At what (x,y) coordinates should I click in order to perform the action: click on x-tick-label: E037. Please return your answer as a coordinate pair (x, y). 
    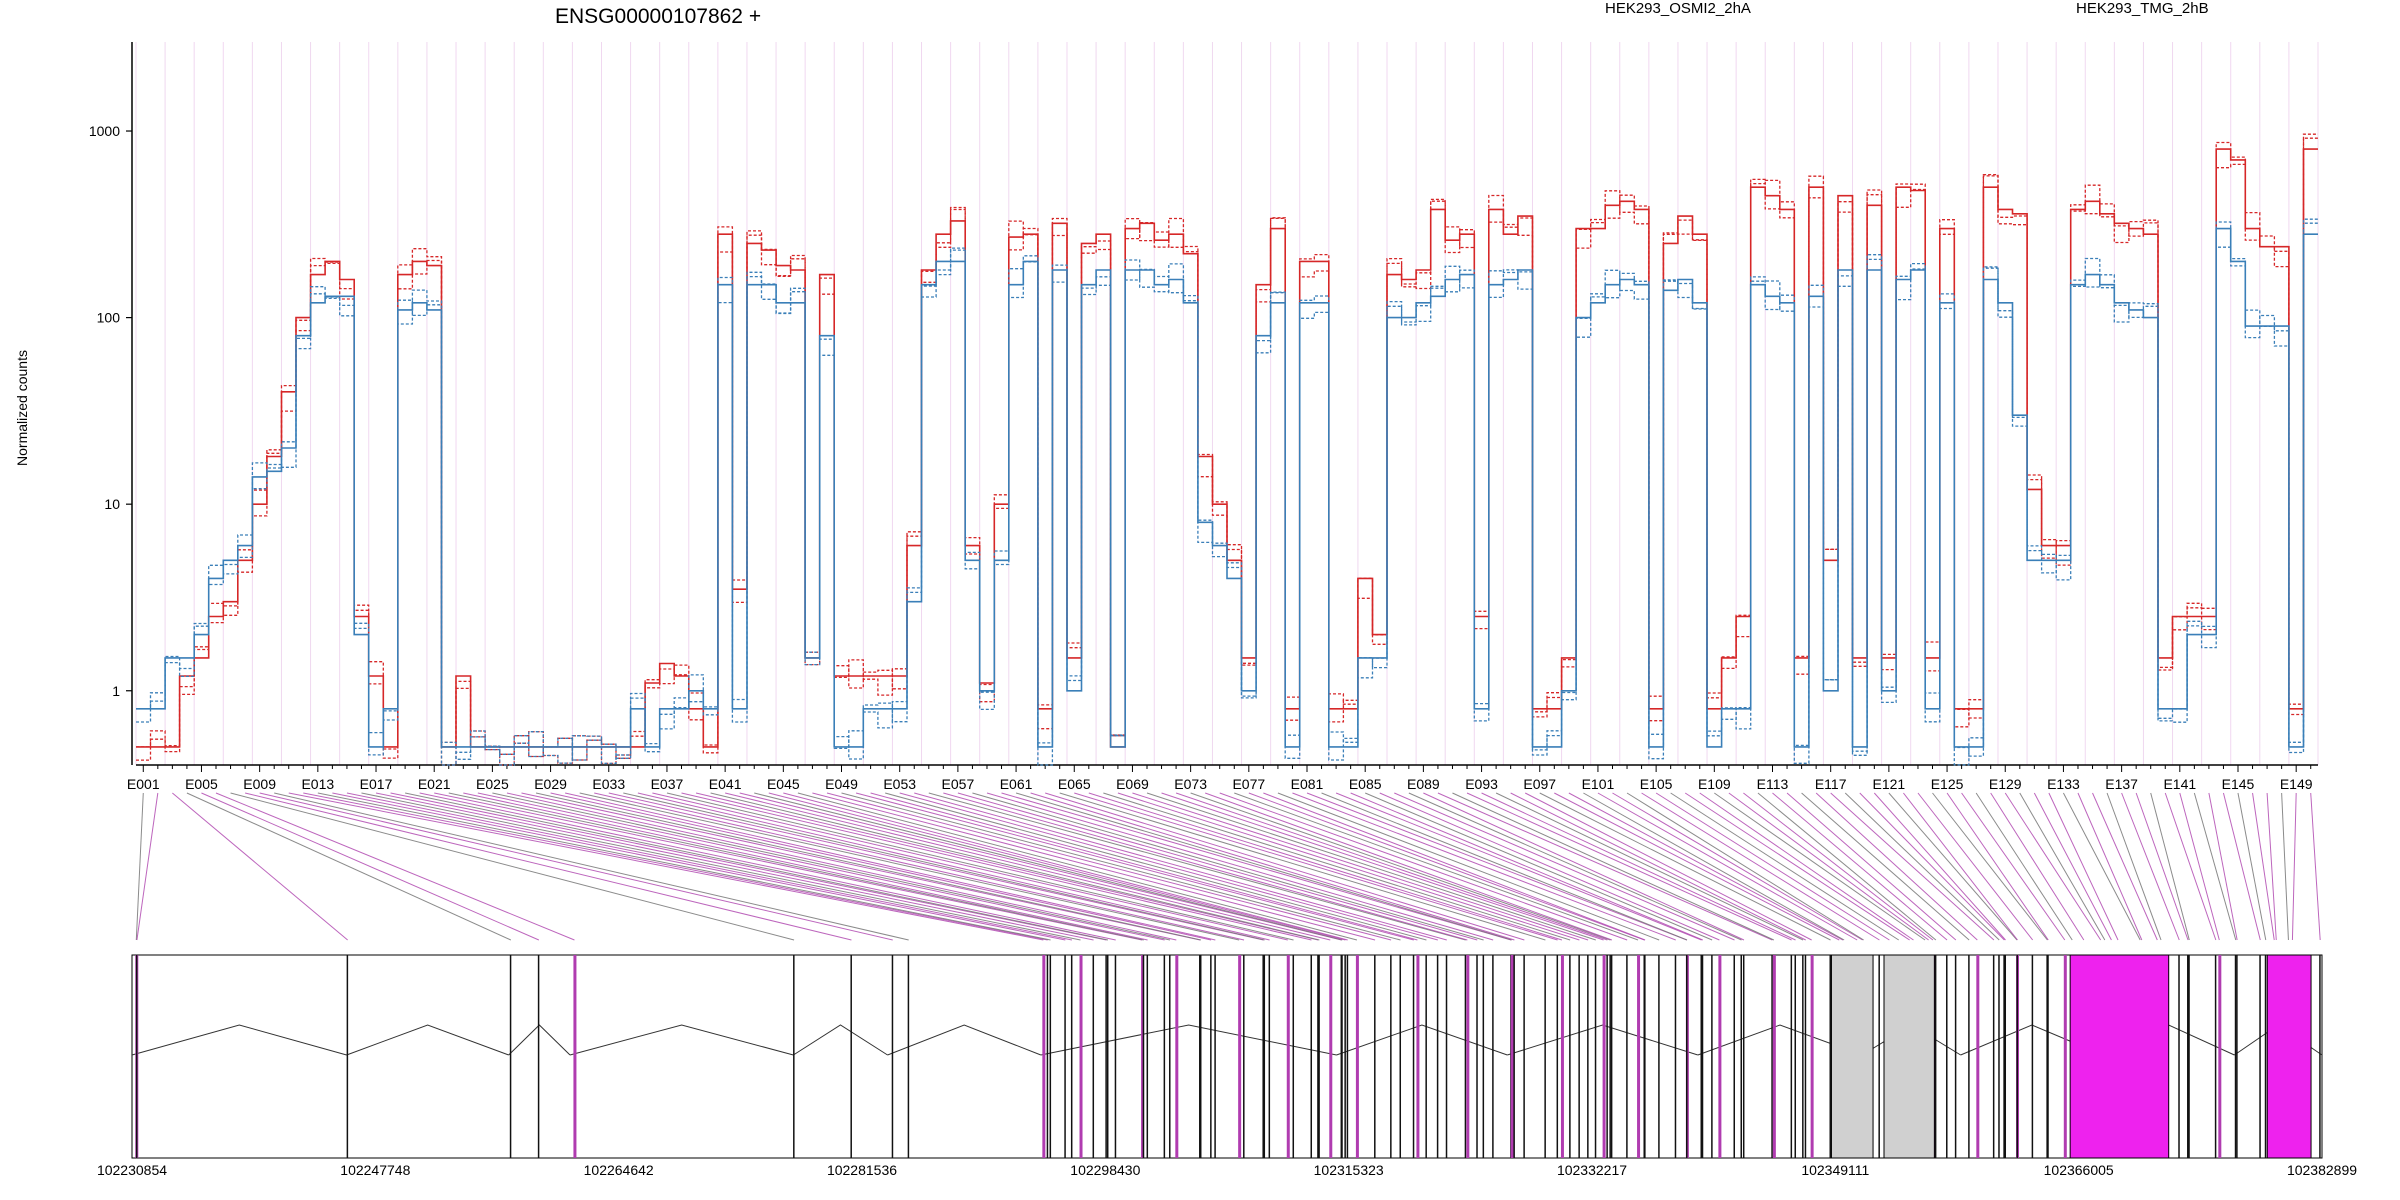
    Looking at the image, I should click on (667, 784).